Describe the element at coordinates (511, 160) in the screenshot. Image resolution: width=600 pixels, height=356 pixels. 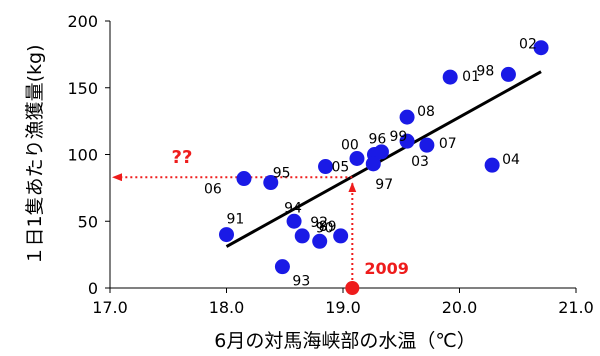
I see `point-label: 04` at that location.